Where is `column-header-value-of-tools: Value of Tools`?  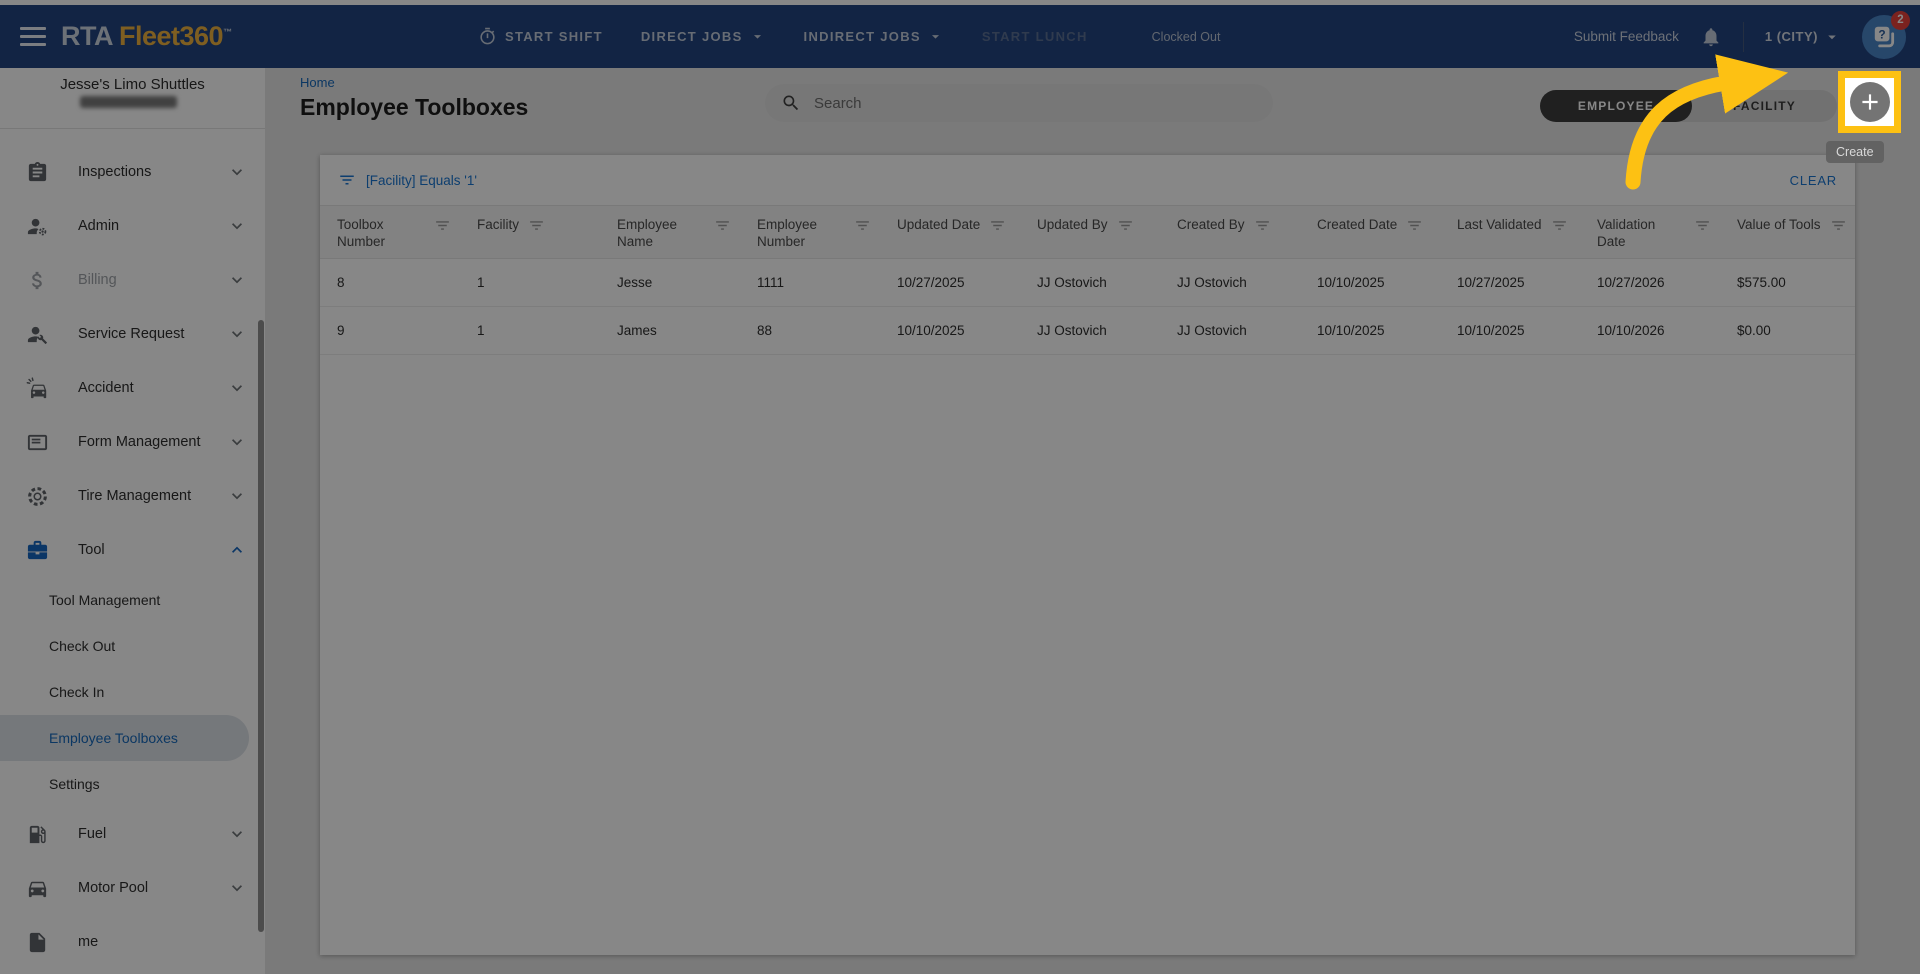 column-header-value-of-tools: Value of Tools is located at coordinates (1796, 225).